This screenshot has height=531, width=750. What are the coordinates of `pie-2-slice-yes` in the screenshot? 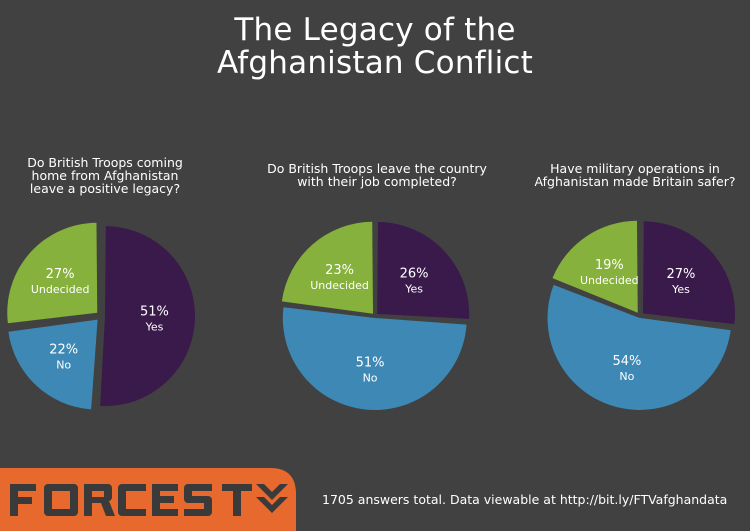 It's located at (423, 270).